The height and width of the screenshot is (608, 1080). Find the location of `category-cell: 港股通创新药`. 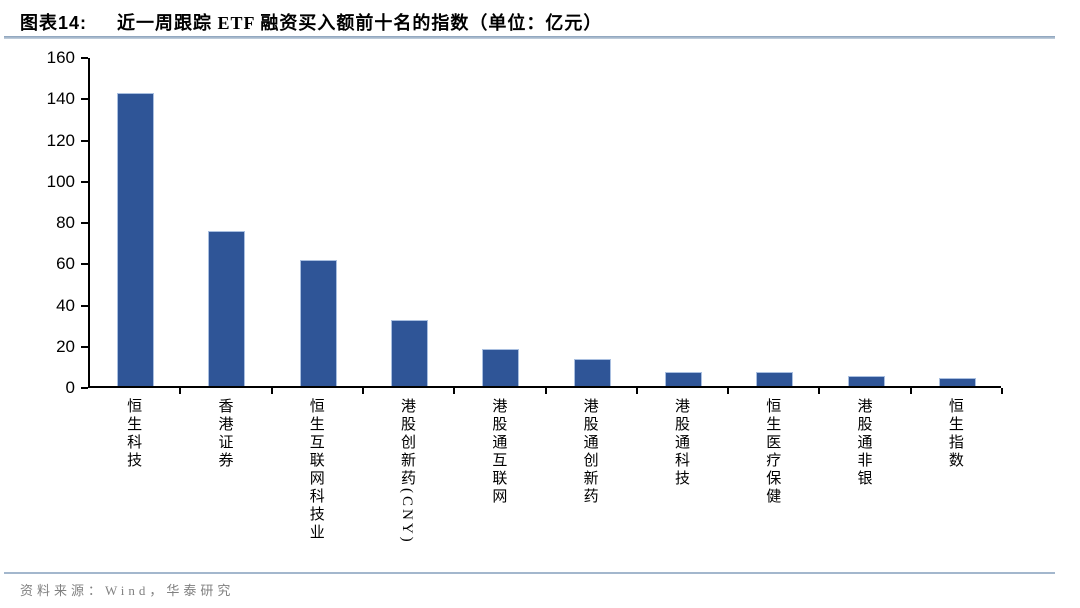

category-cell: 港股通创新药 is located at coordinates (590, 480).